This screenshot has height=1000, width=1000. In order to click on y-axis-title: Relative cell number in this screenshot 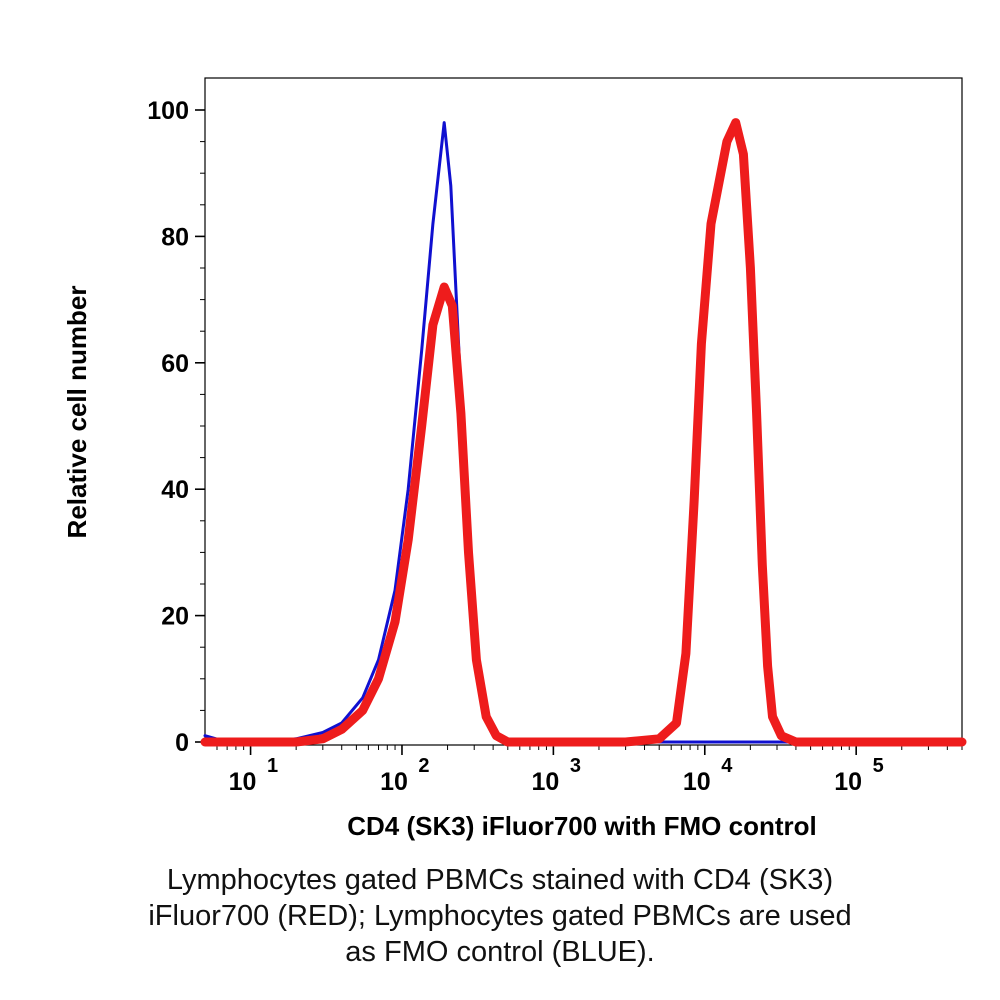, I will do `click(77, 412)`.